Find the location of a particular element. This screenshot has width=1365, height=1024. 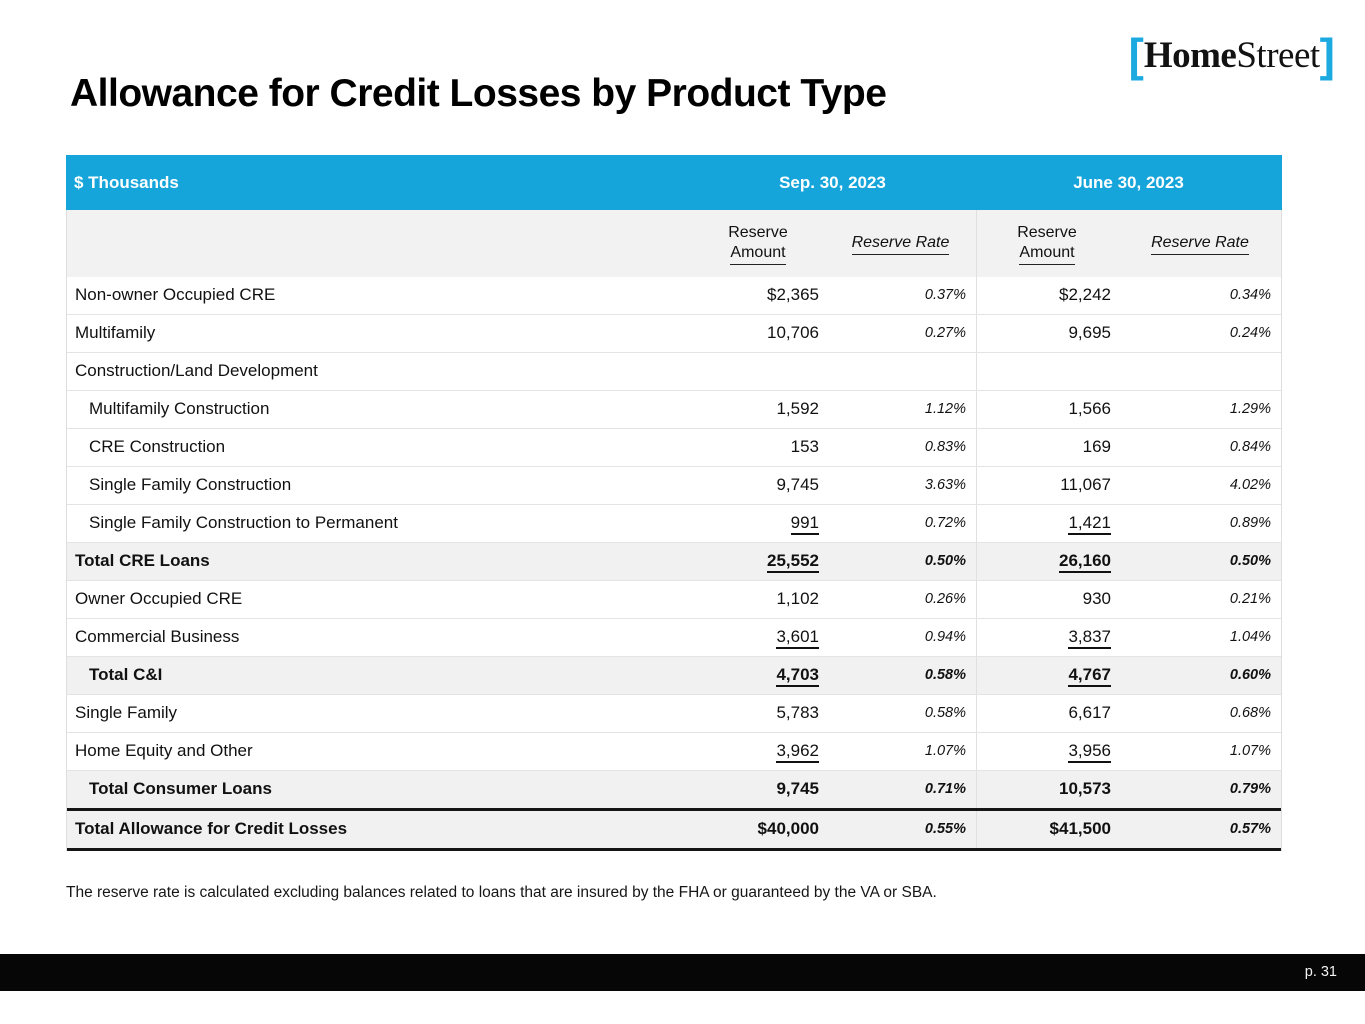

sep-reserve-rate: 1.07% is located at coordinates (945, 751).